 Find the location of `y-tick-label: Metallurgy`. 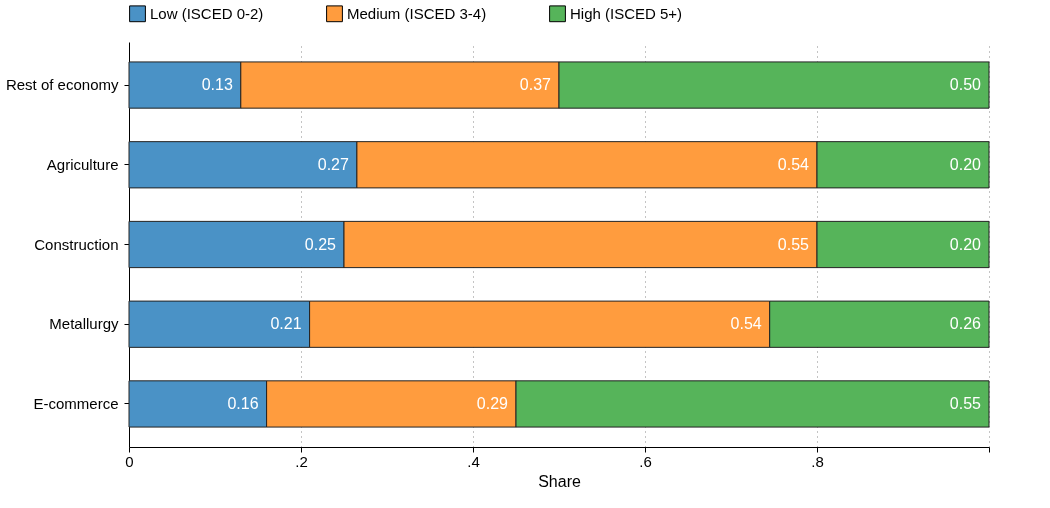

y-tick-label: Metallurgy is located at coordinates (84, 324).